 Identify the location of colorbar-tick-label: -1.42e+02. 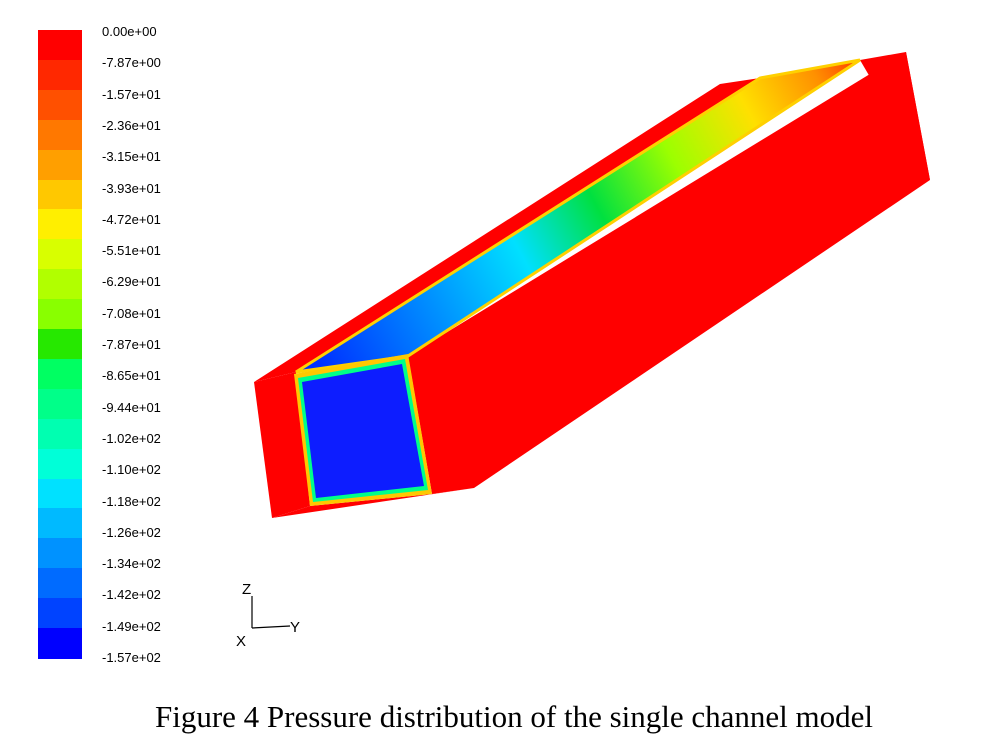
(131, 595).